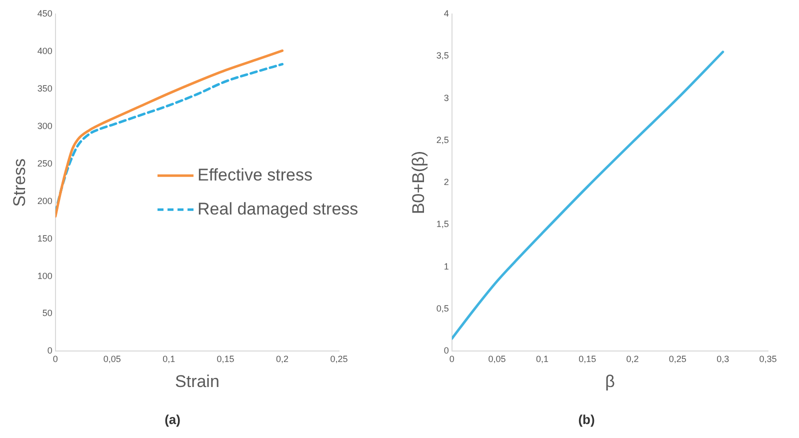 The width and height of the screenshot is (799, 438). I want to click on y-tick-label: 3,5, so click(442, 55).